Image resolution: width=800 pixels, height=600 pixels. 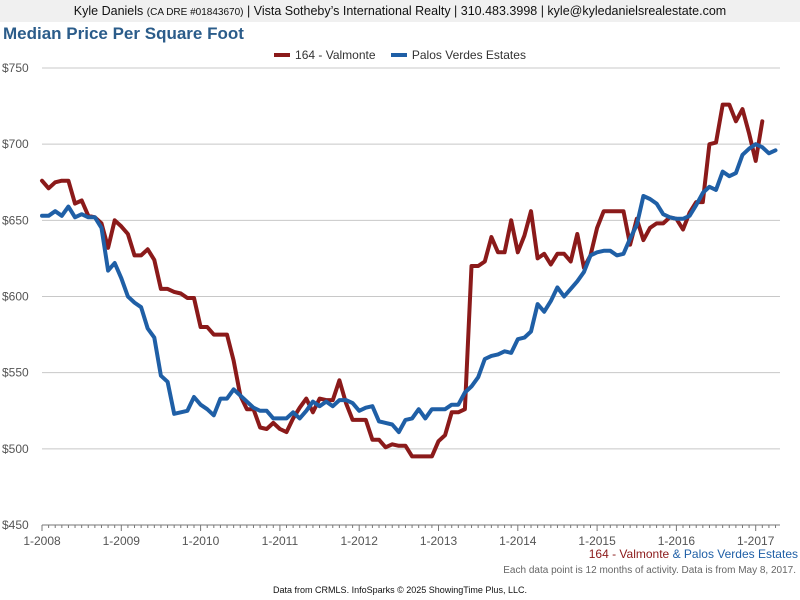 What do you see at coordinates (42, 541) in the screenshot?
I see `x-tick-label: 1-2008` at bounding box center [42, 541].